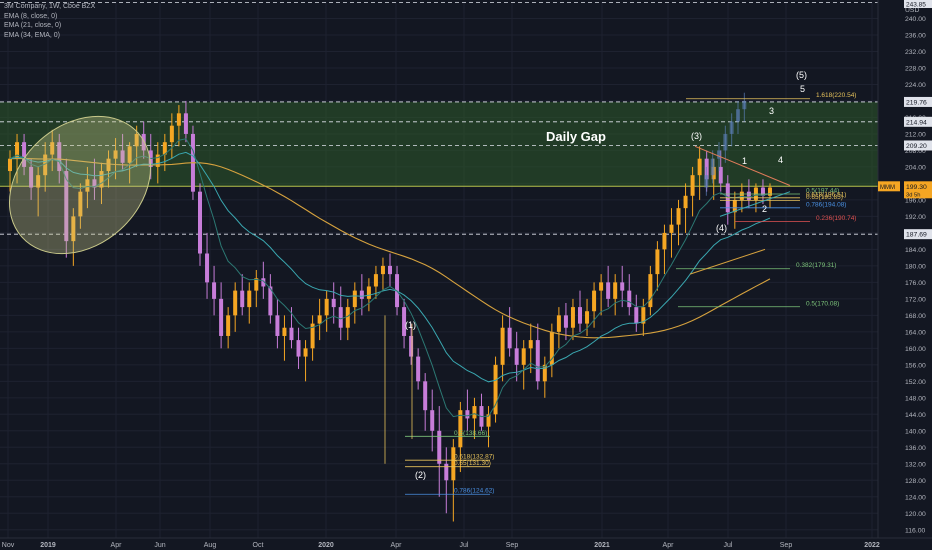 This screenshot has width=932, height=550. I want to click on y-tick-label: 212.00, so click(915, 134).